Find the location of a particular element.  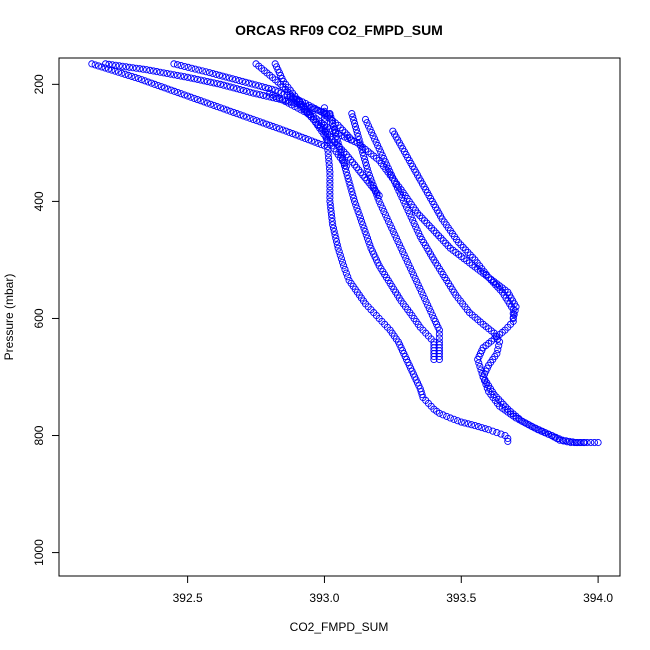

x-tick-label: 393.5 is located at coordinates (461, 598).